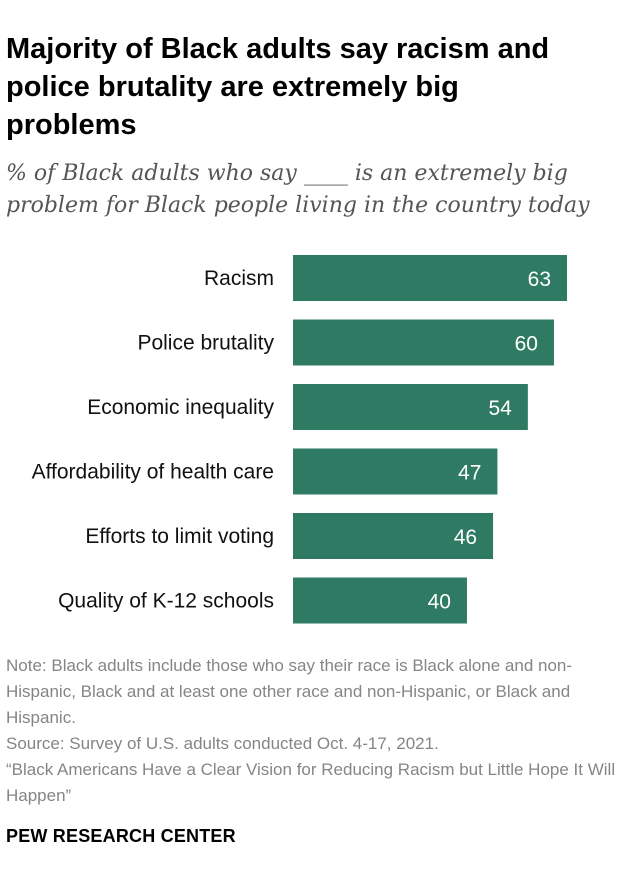 The height and width of the screenshot is (880, 620). I want to click on value-label-affordability-of-health-care: 47, so click(469, 473).